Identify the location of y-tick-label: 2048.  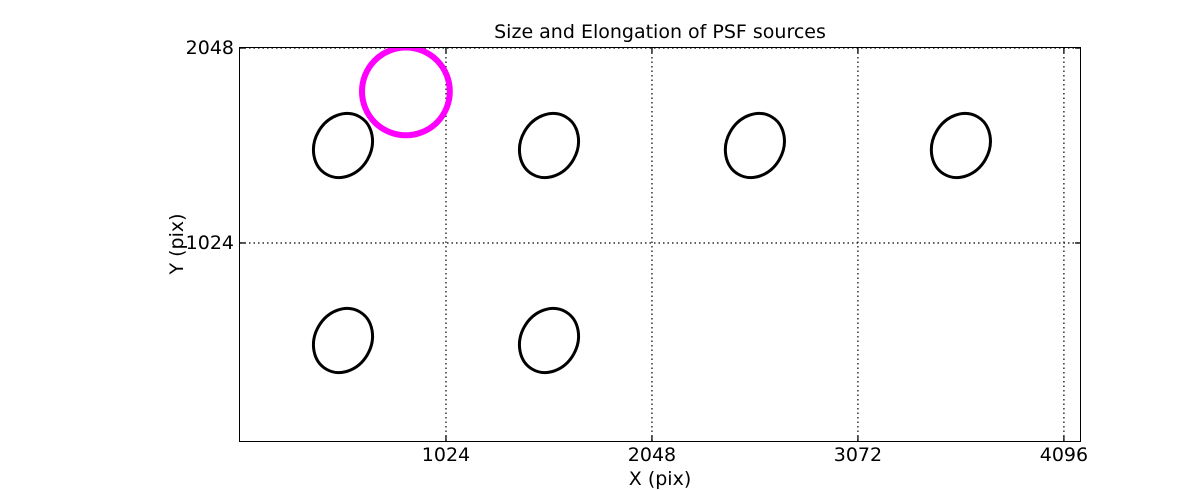
(209, 48).